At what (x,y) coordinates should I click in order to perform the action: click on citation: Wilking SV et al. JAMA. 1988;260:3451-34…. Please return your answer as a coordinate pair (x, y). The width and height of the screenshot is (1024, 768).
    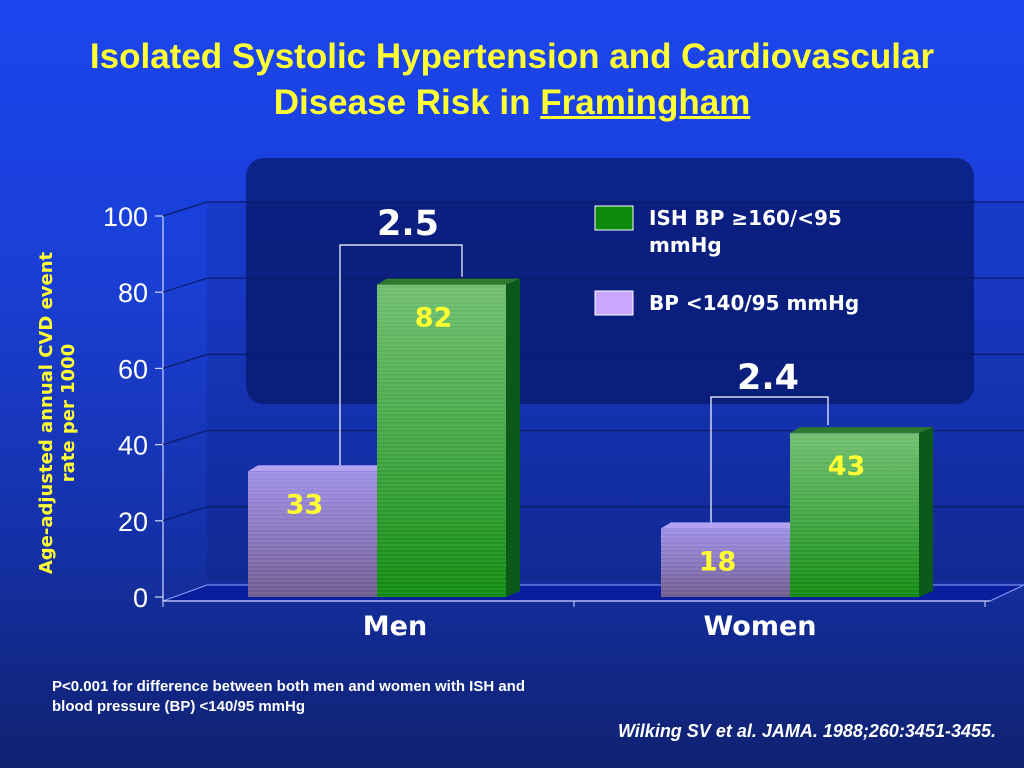
    Looking at the image, I should click on (806, 731).